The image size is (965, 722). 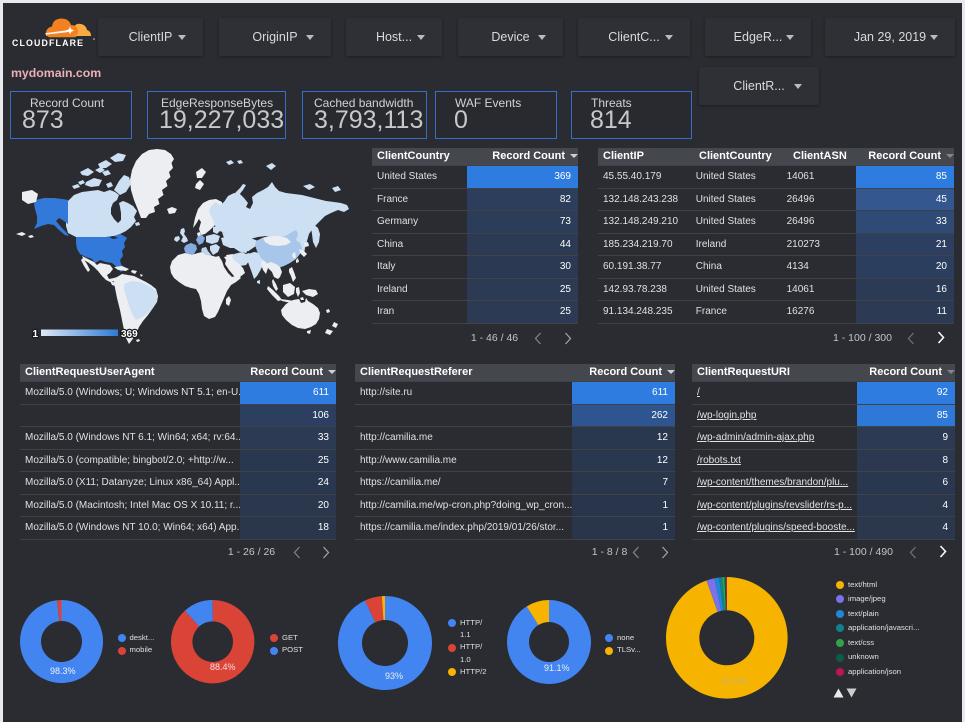 I want to click on svg-text: 369, so click(x=129, y=334).